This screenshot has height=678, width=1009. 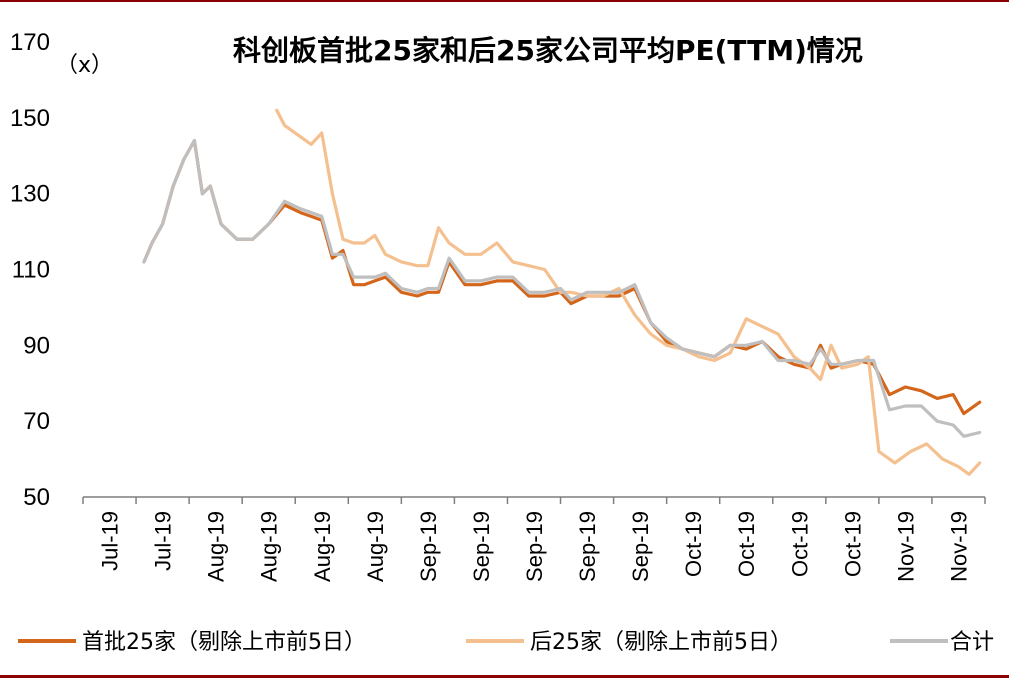 What do you see at coordinates (506, 642) in the screenshot?
I see `legend: 首批25家（剔除上市前5日） 后25家（剔除上市前5日） 合计` at bounding box center [506, 642].